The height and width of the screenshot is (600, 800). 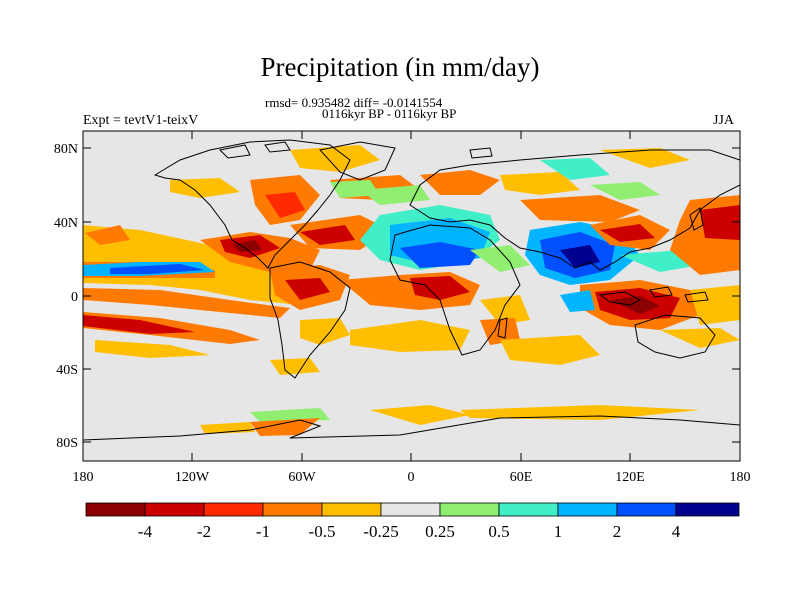 What do you see at coordinates (66, 149) in the screenshot?
I see `lat-label: 80N` at bounding box center [66, 149].